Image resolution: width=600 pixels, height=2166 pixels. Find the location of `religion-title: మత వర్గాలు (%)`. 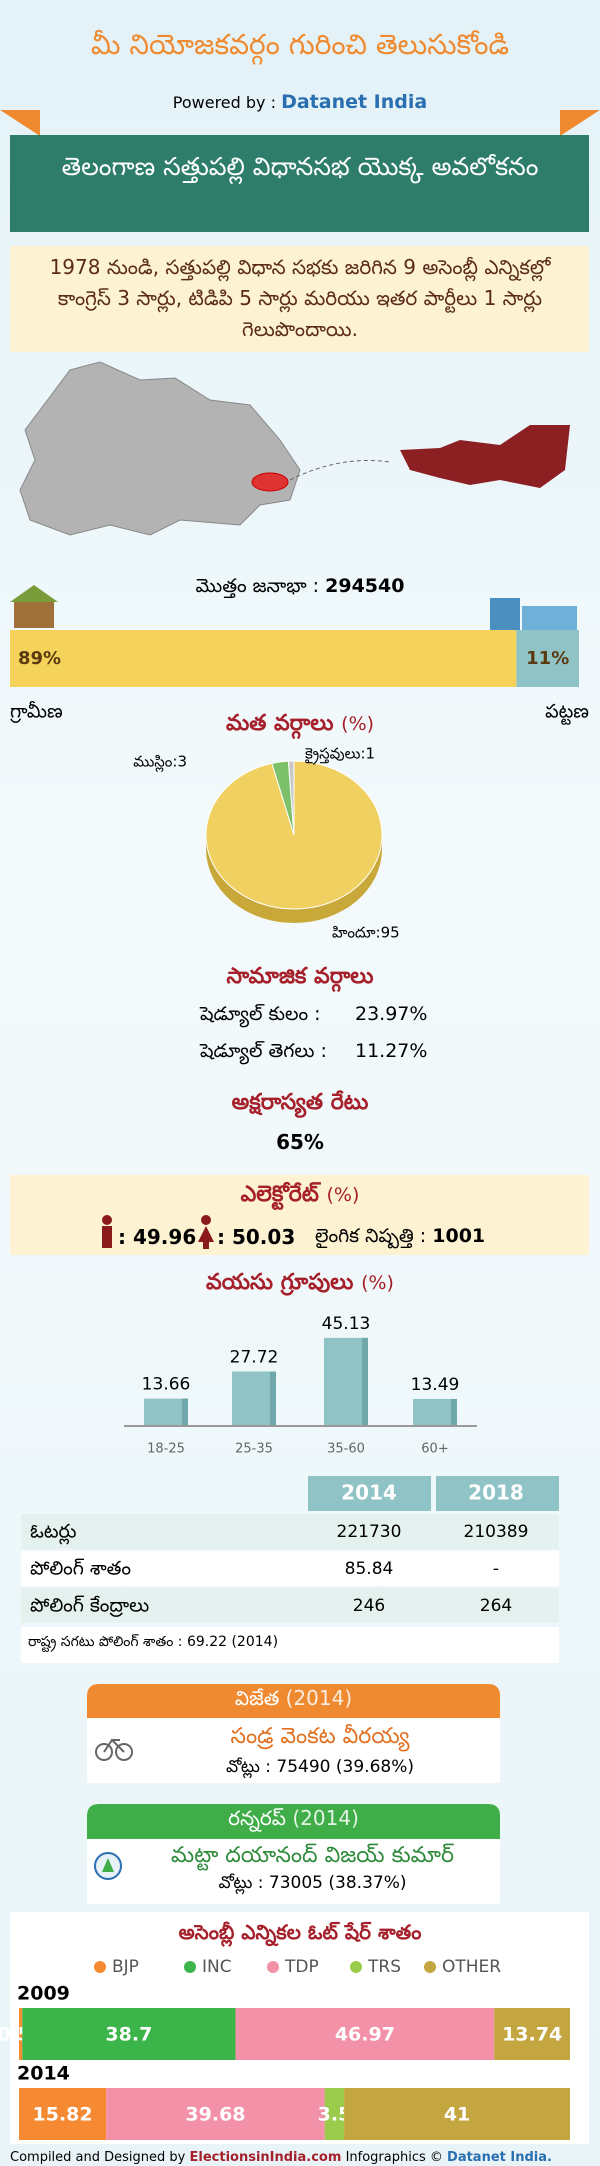

religion-title: మత వర్గాలు (%) is located at coordinates (300, 726).